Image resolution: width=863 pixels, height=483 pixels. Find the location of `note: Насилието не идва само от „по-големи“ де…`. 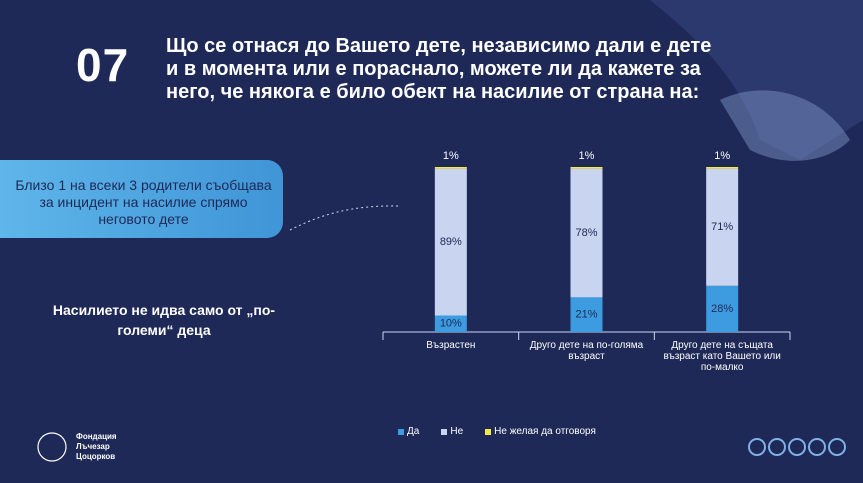

note: Насилието не идва само от „по-големи“ де… is located at coordinates (164, 320).